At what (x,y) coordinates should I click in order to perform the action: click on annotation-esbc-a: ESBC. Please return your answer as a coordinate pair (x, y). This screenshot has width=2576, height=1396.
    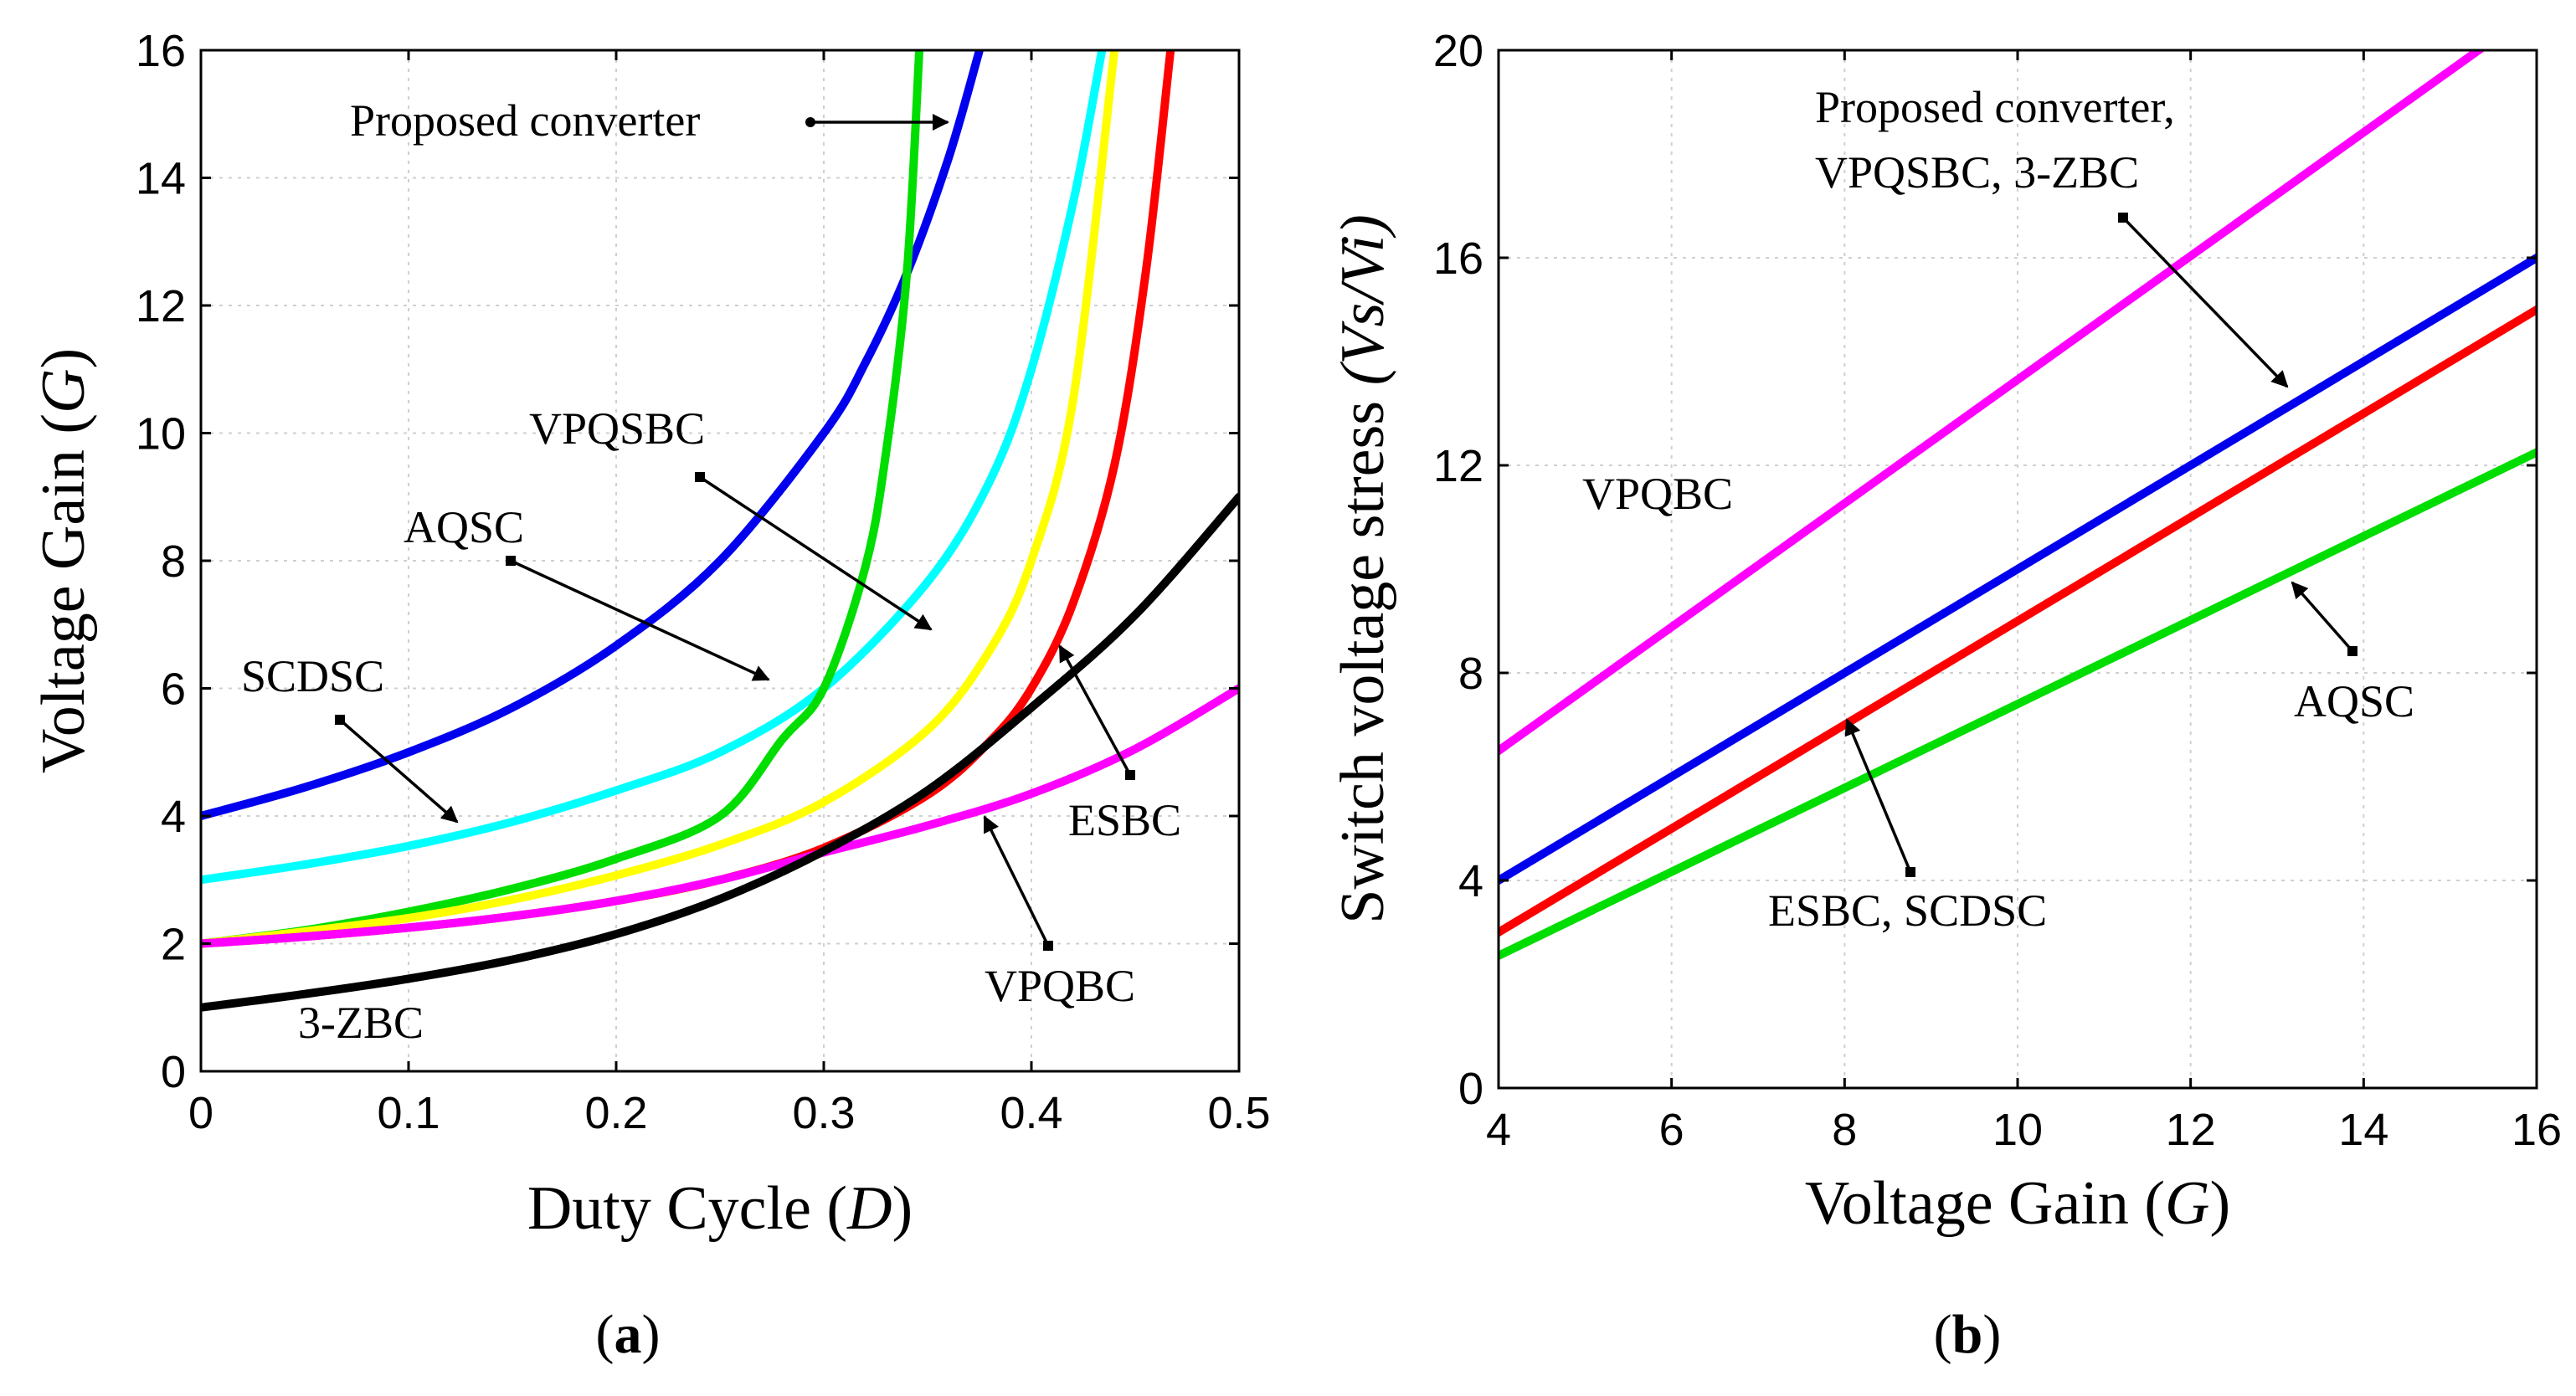
    Looking at the image, I should click on (1125, 820).